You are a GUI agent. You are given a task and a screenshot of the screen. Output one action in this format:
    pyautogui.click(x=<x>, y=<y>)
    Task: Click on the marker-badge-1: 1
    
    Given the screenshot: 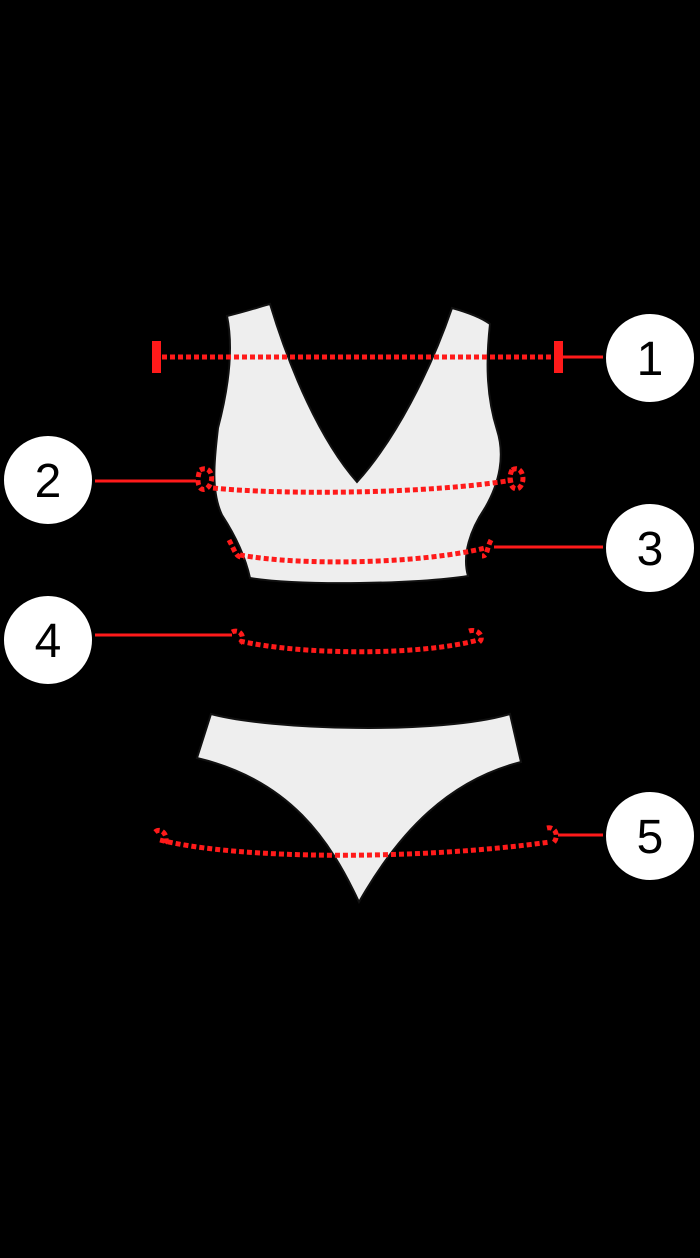 What is the action you would take?
    pyautogui.click(x=650, y=358)
    